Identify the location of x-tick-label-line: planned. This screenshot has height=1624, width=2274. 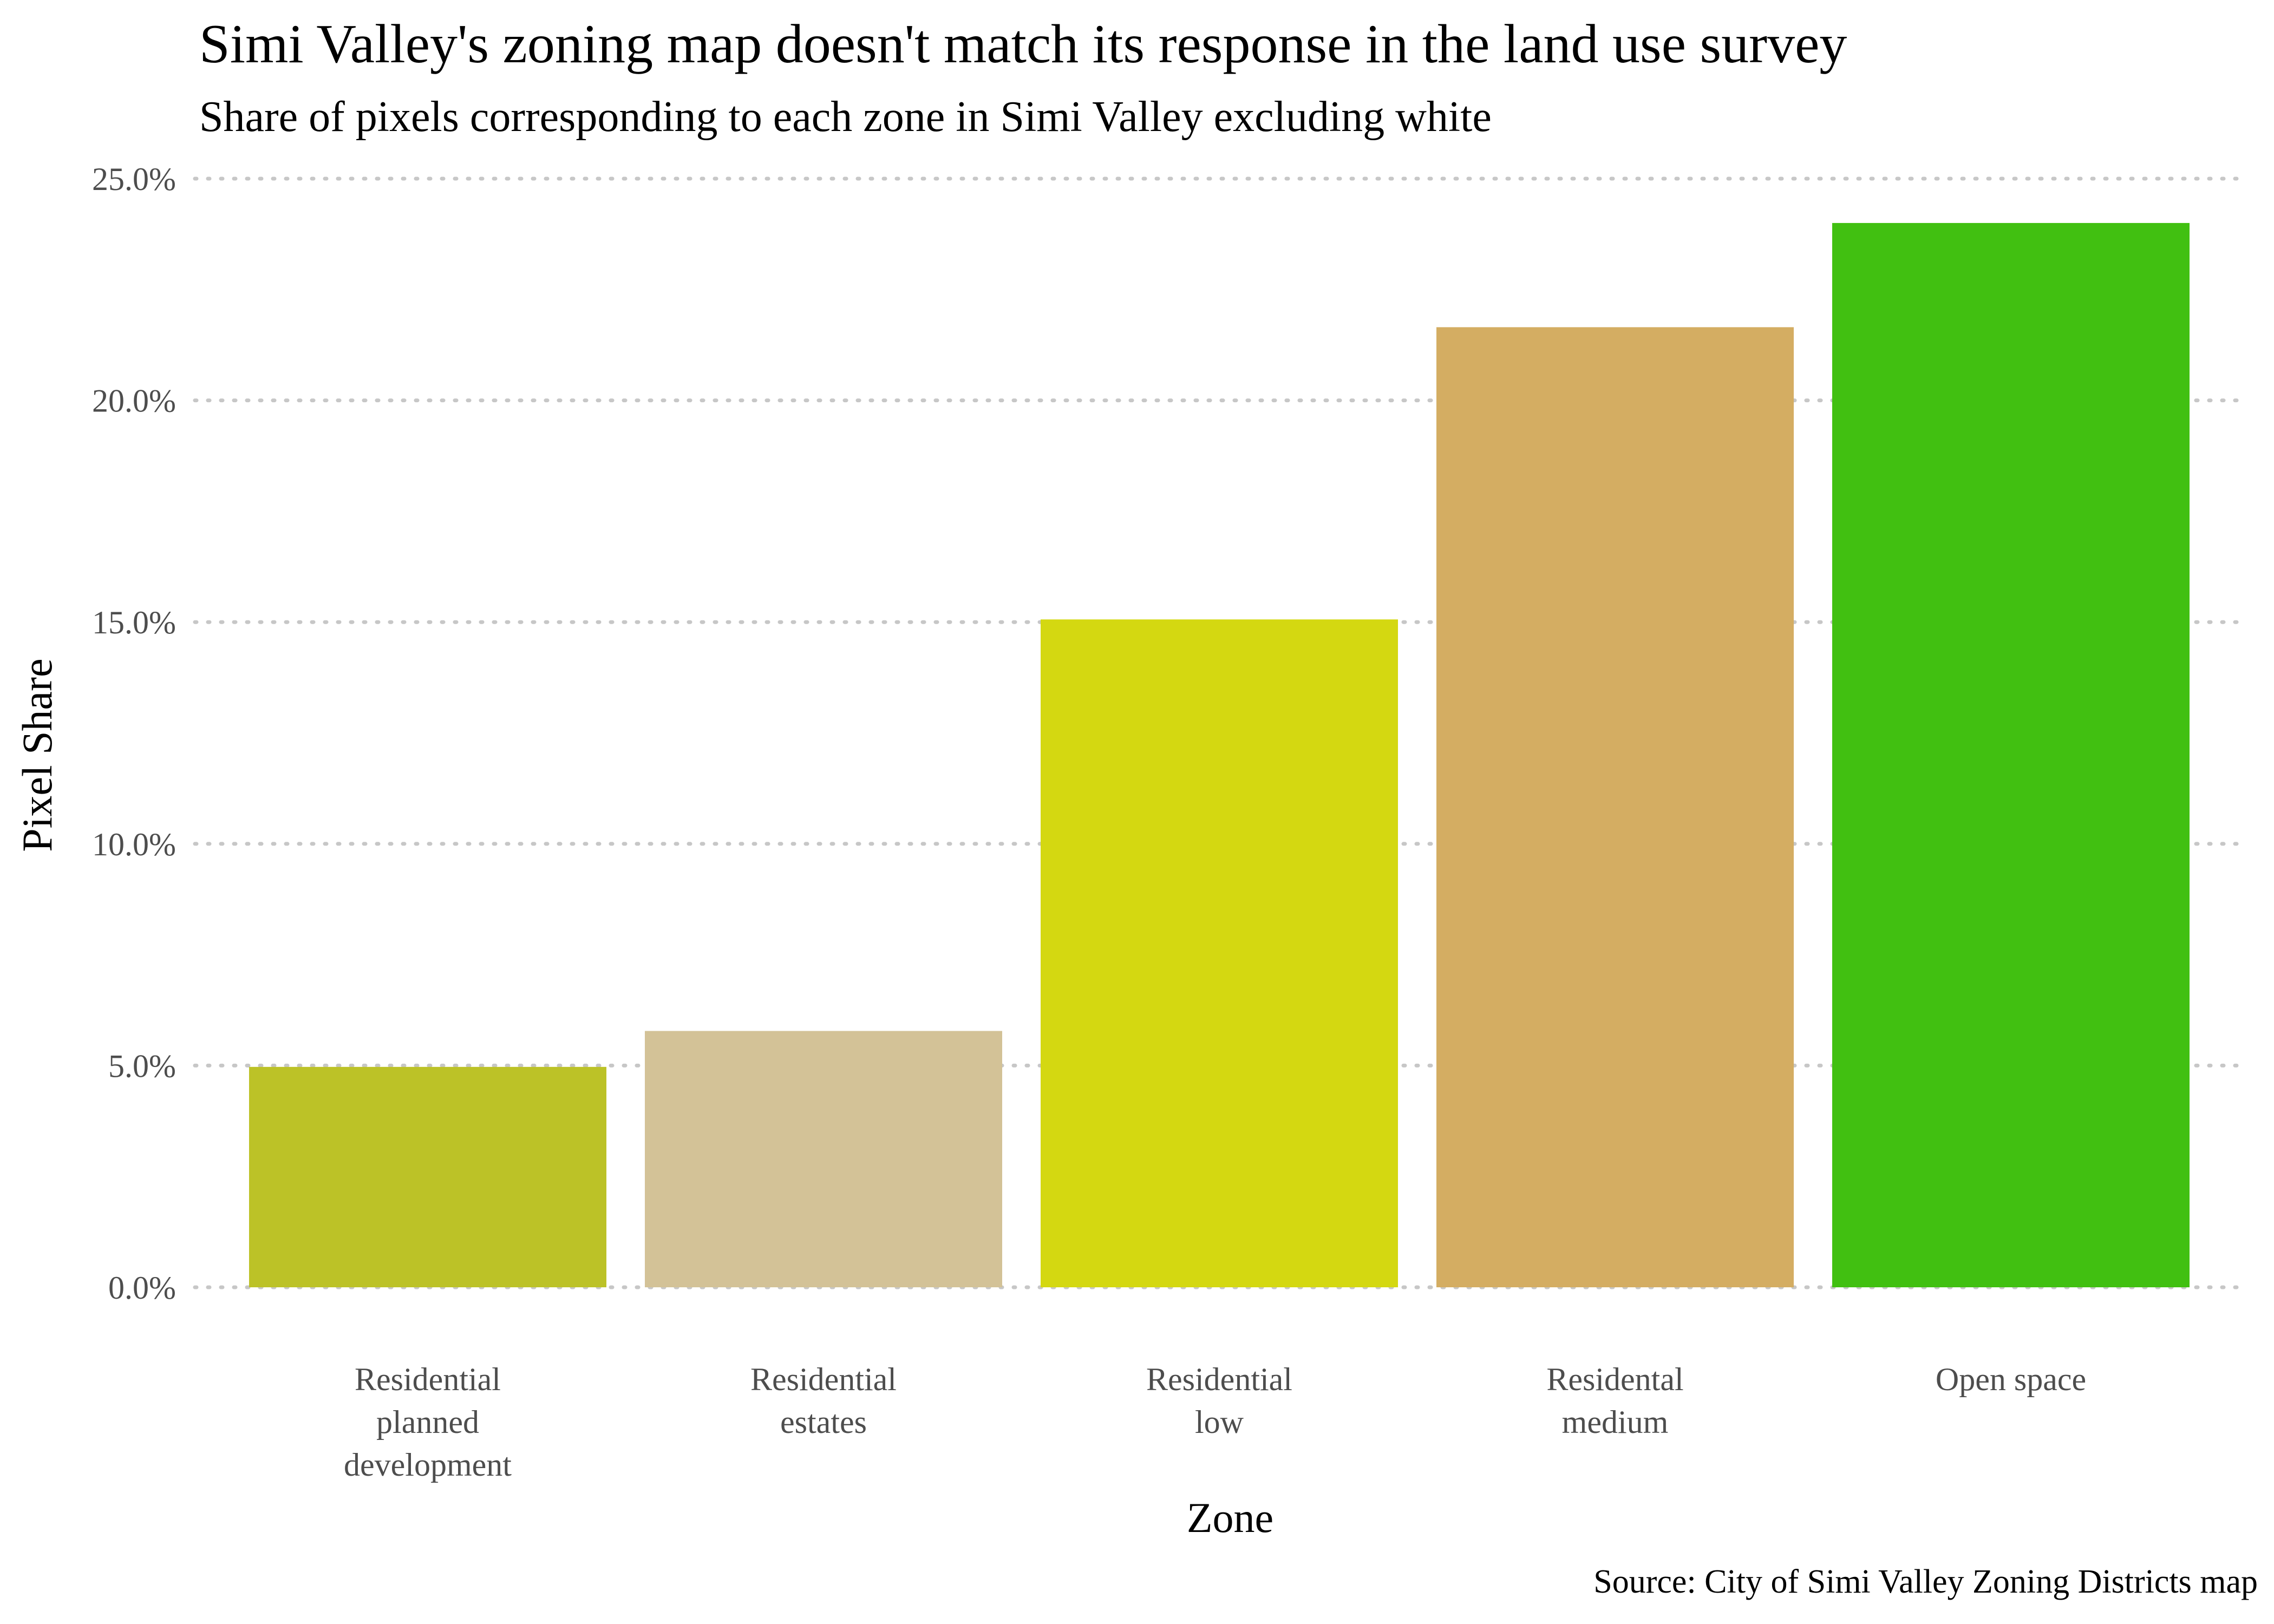
(428, 1422).